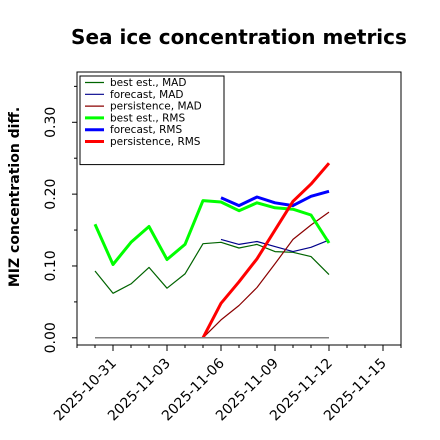 This screenshot has height=440, width=440. What do you see at coordinates (146, 130) in the screenshot?
I see `legend-label: forecast, RMS` at bounding box center [146, 130].